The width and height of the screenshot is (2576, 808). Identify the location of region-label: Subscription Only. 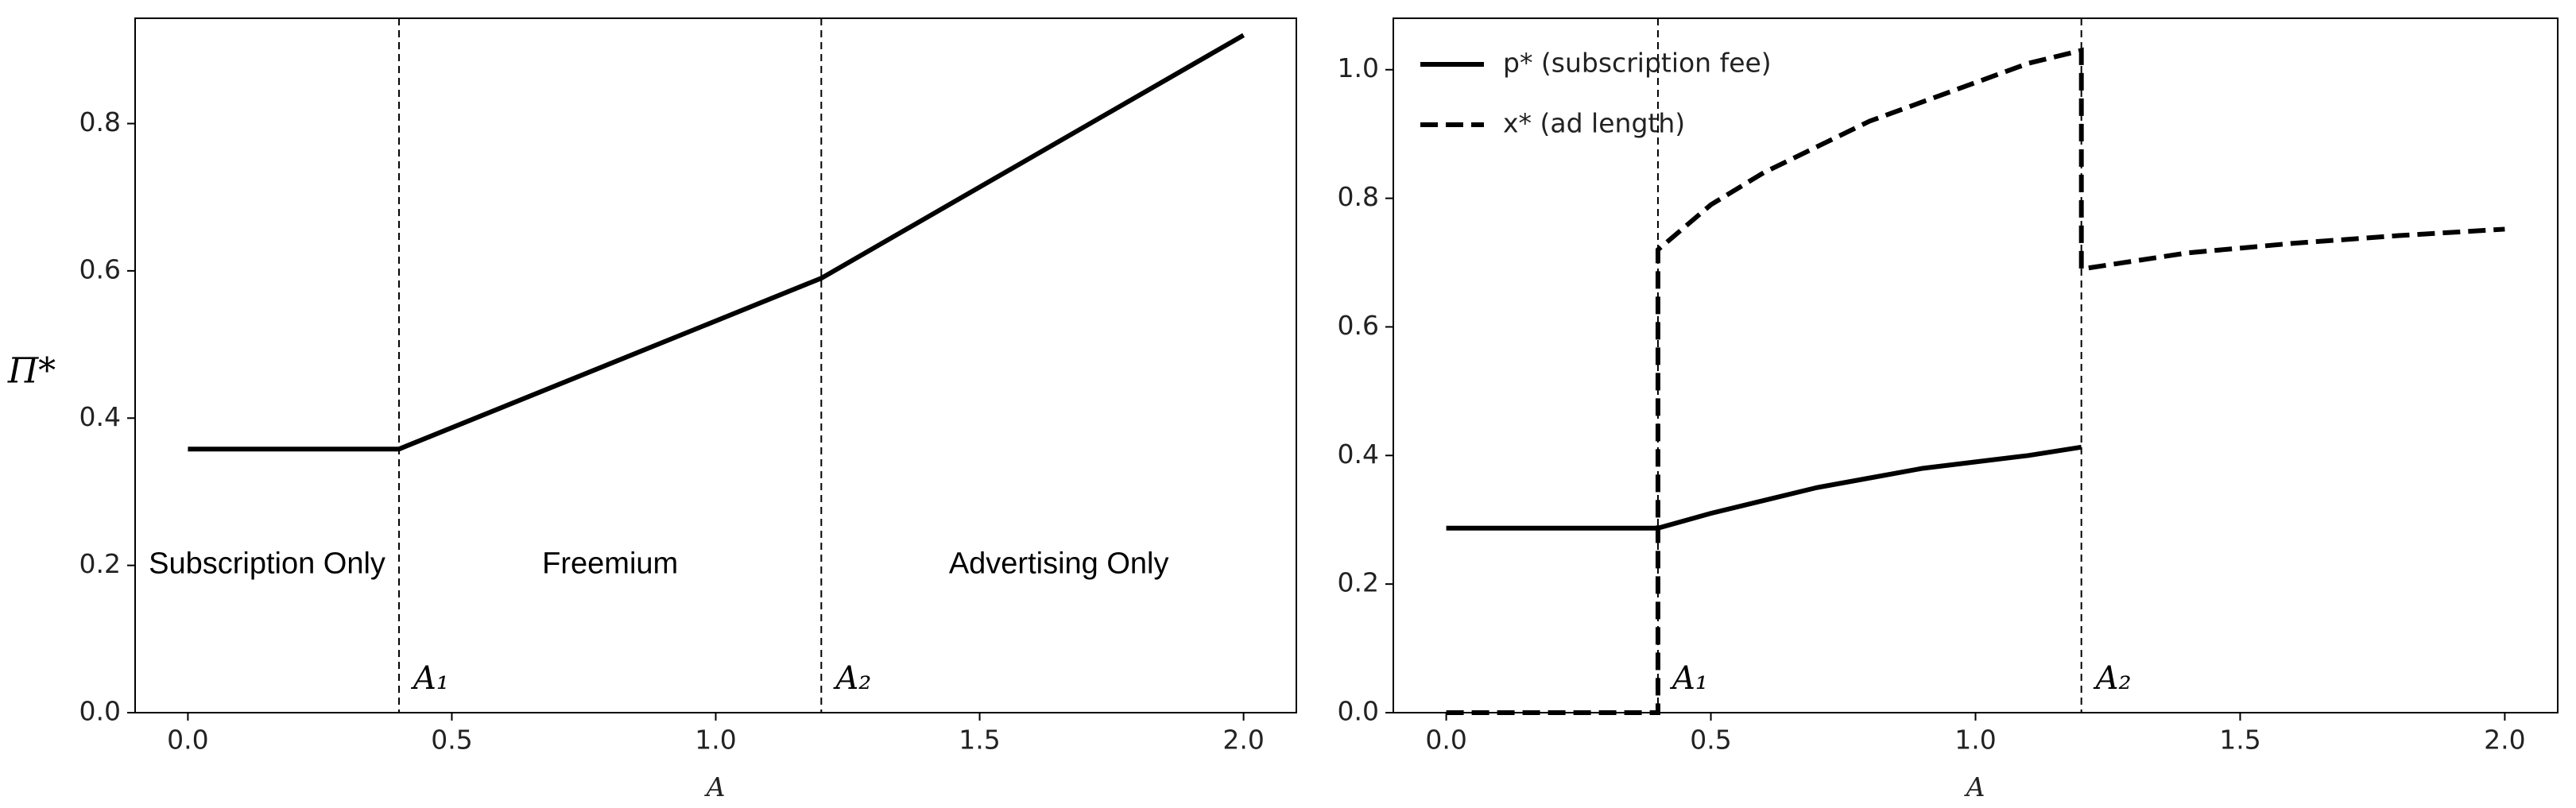
(267, 564).